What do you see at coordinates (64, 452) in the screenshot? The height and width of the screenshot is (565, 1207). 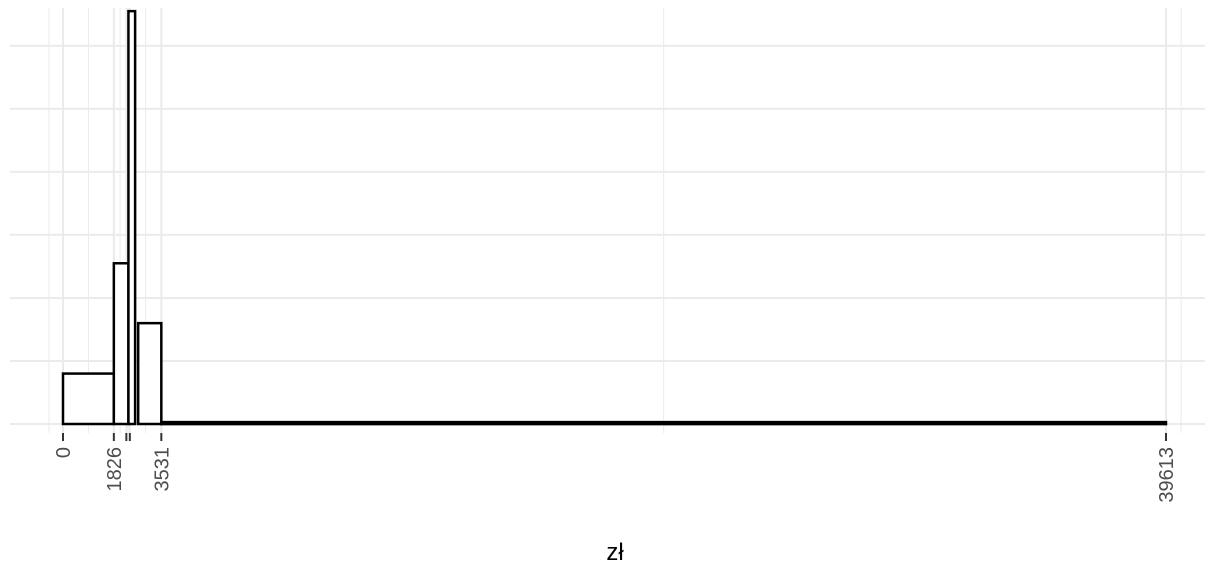 I see `x-tick-label: 0` at bounding box center [64, 452].